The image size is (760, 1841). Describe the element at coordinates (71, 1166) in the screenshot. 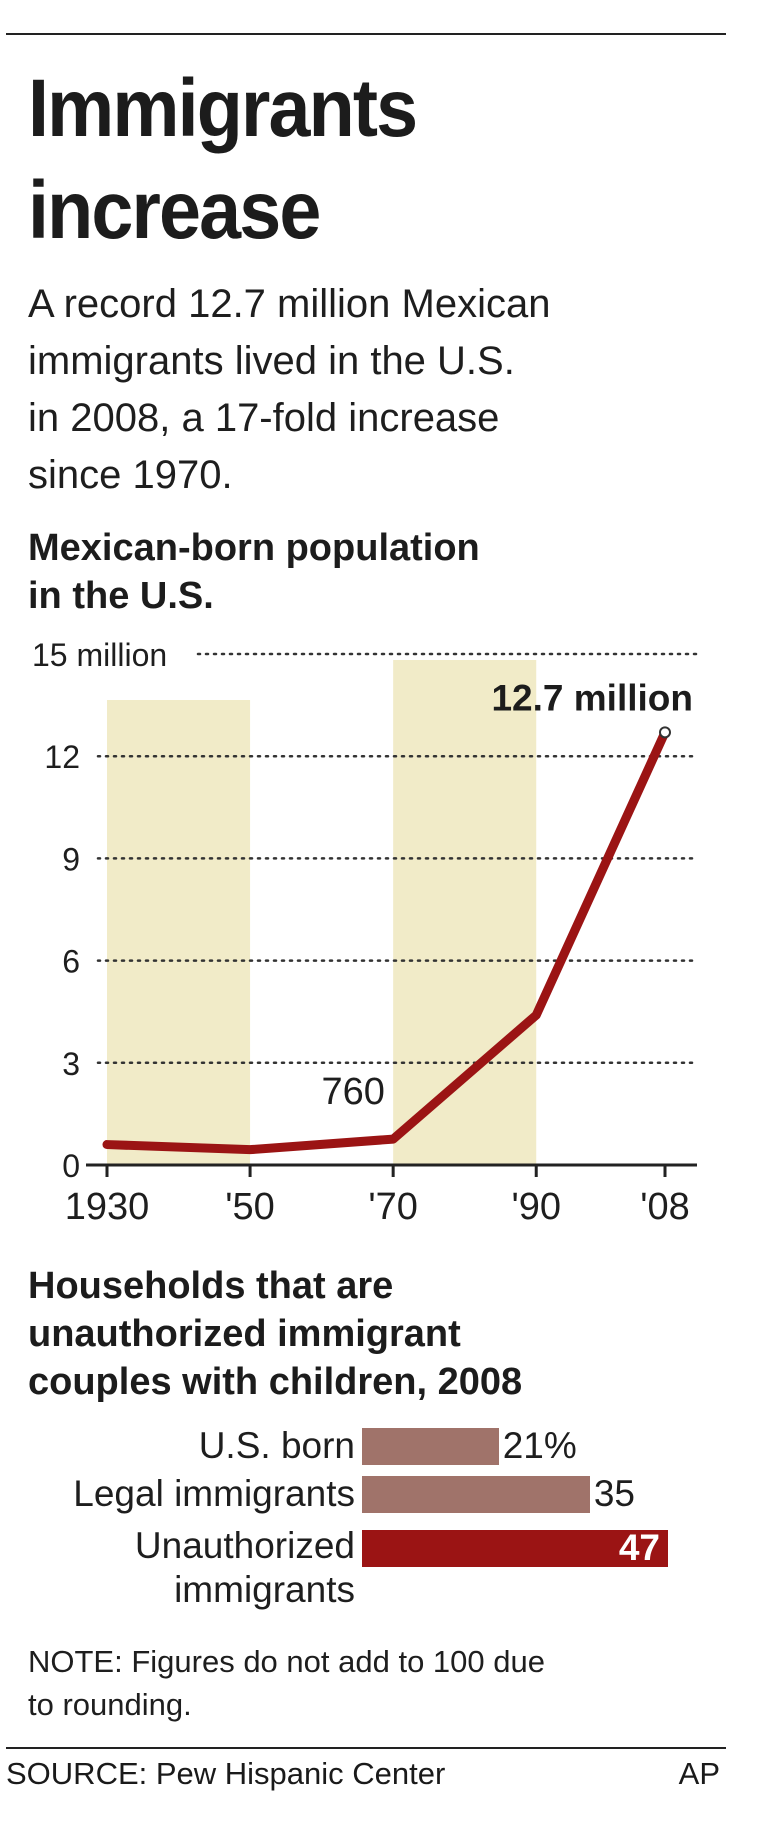

I see `y-tick-label: 0` at that location.